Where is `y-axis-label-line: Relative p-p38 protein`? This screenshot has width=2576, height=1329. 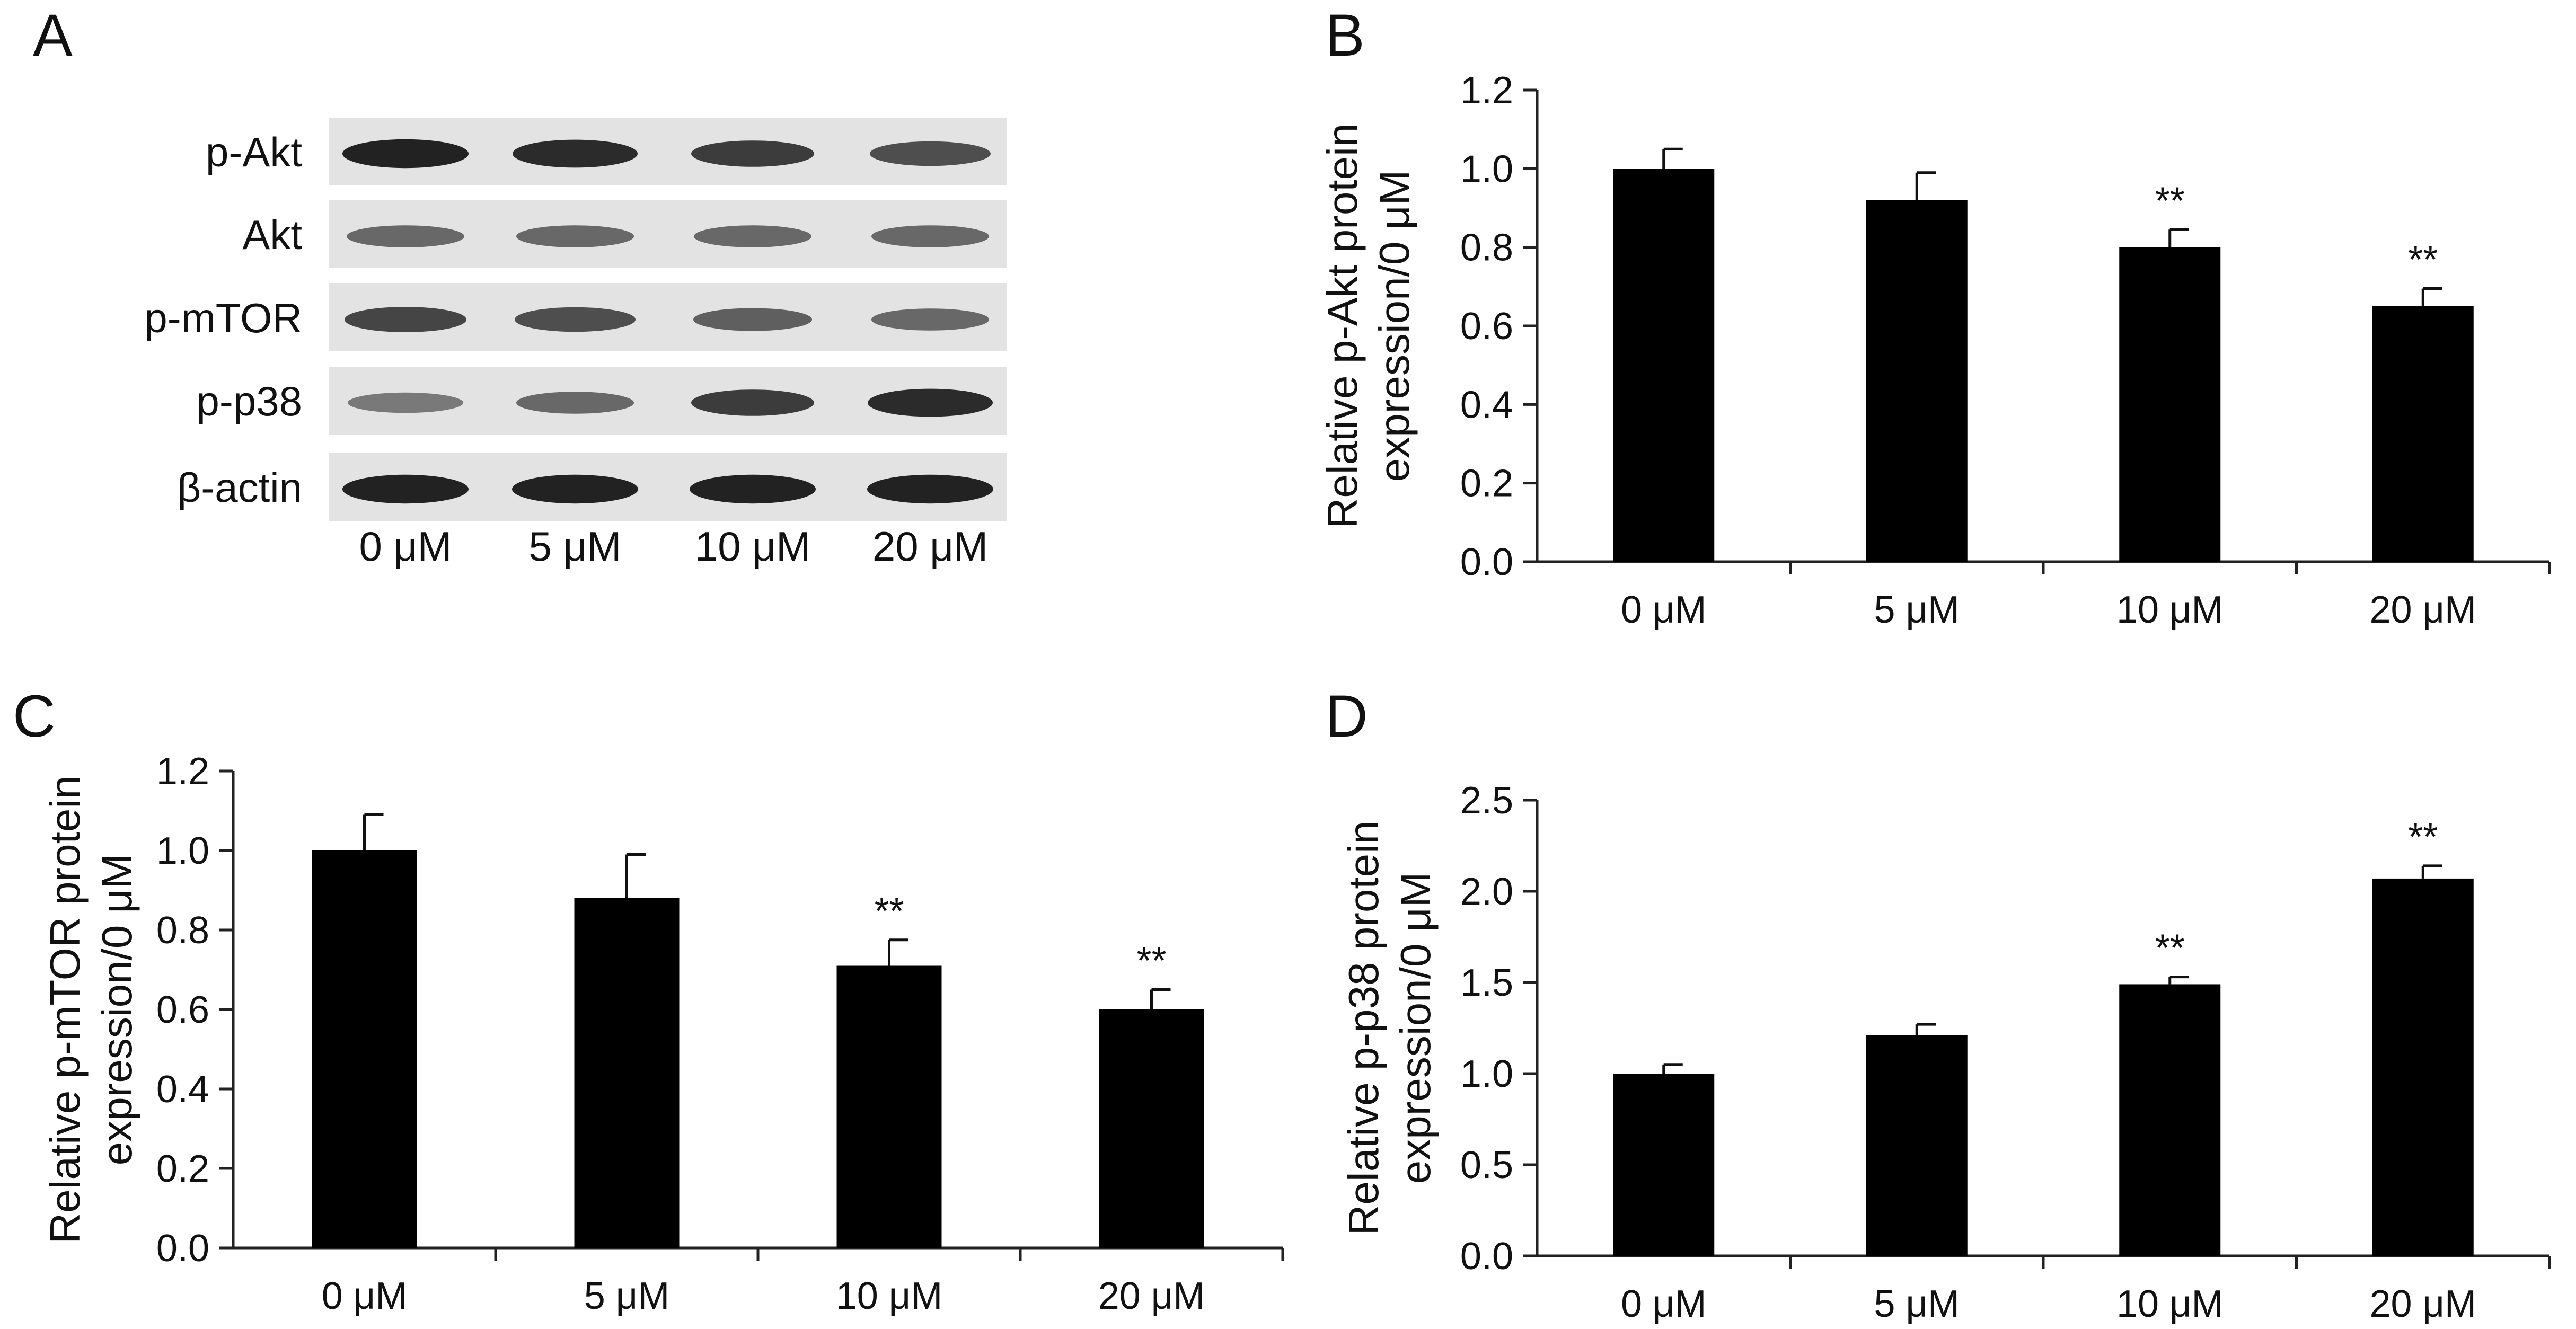
y-axis-label-line: Relative p-p38 protein is located at coordinates (1363, 1028).